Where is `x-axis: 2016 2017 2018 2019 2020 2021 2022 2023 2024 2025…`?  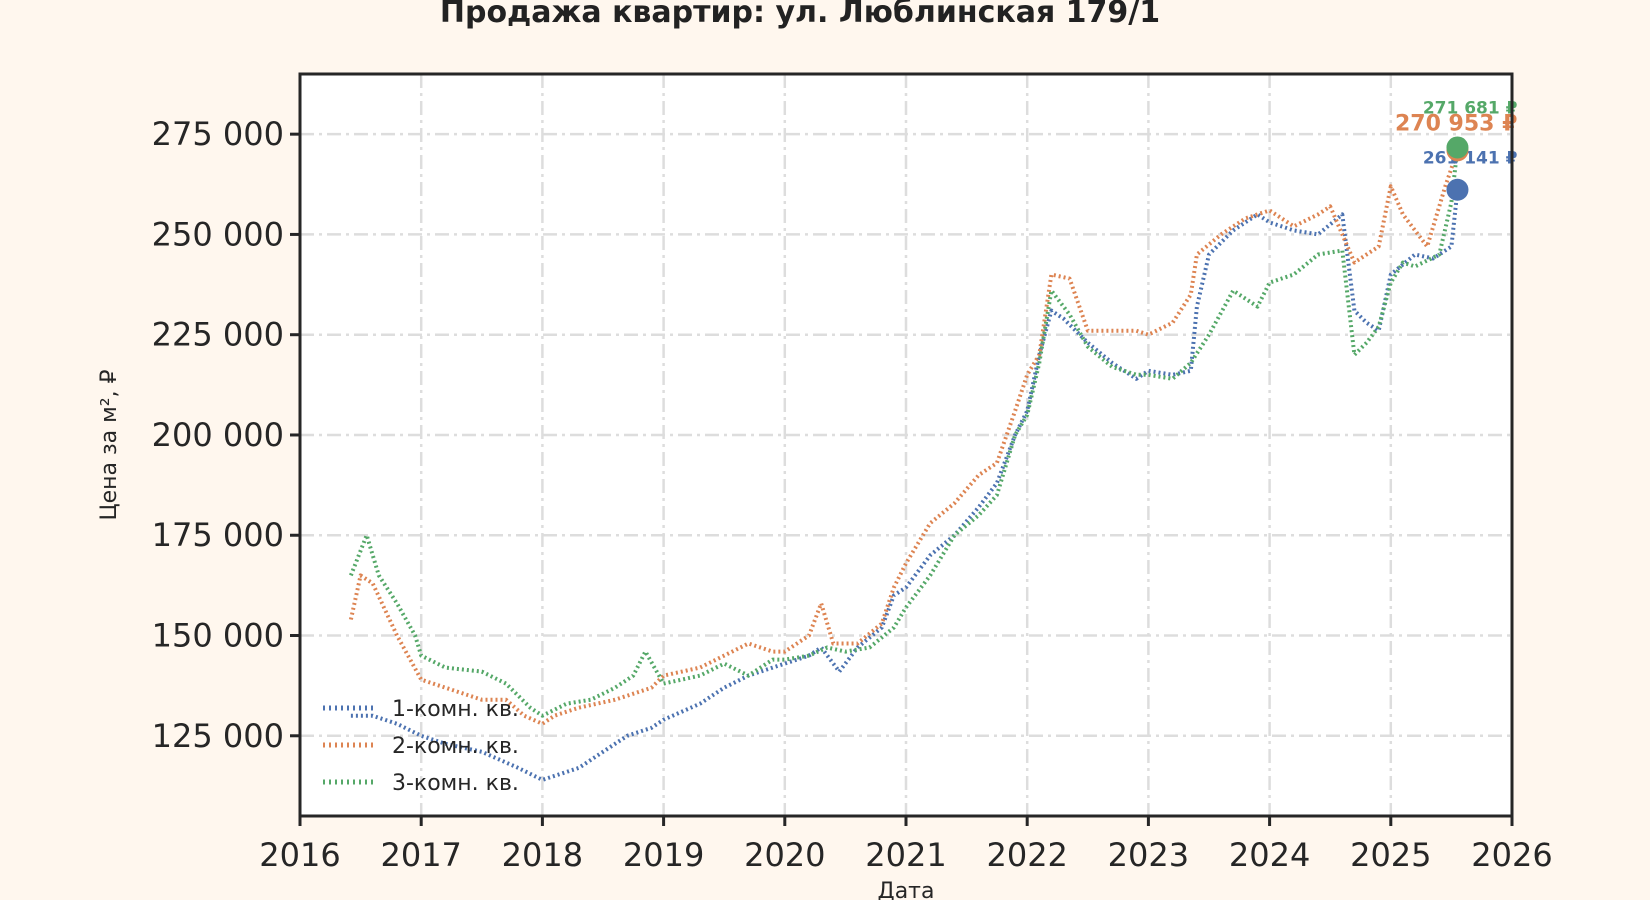 x-axis: 2016 2017 2018 2019 2020 2021 2022 2023 2024 2025… is located at coordinates (906, 845).